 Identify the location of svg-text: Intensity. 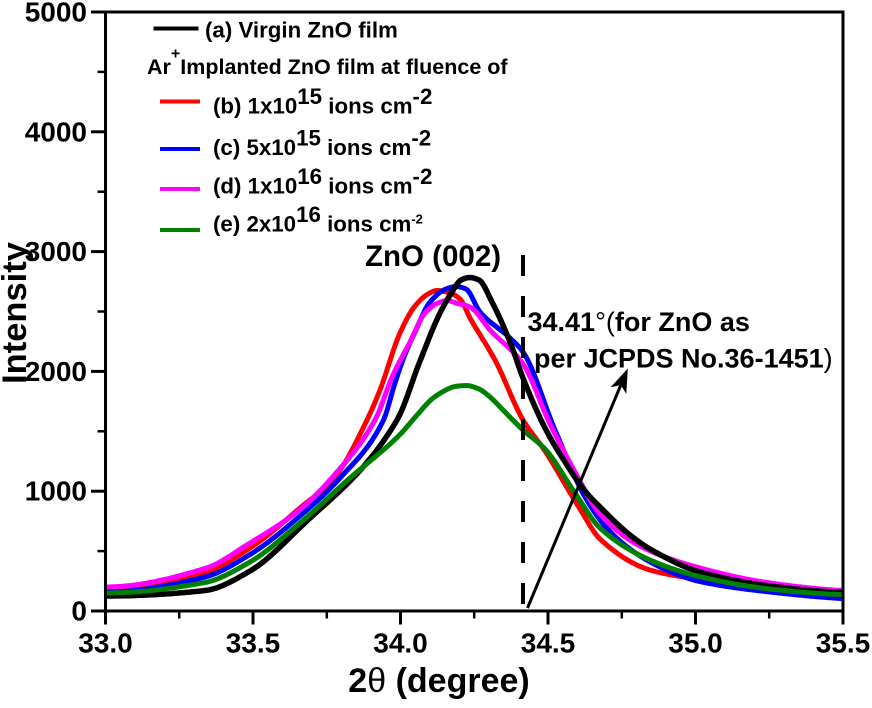
(17, 313).